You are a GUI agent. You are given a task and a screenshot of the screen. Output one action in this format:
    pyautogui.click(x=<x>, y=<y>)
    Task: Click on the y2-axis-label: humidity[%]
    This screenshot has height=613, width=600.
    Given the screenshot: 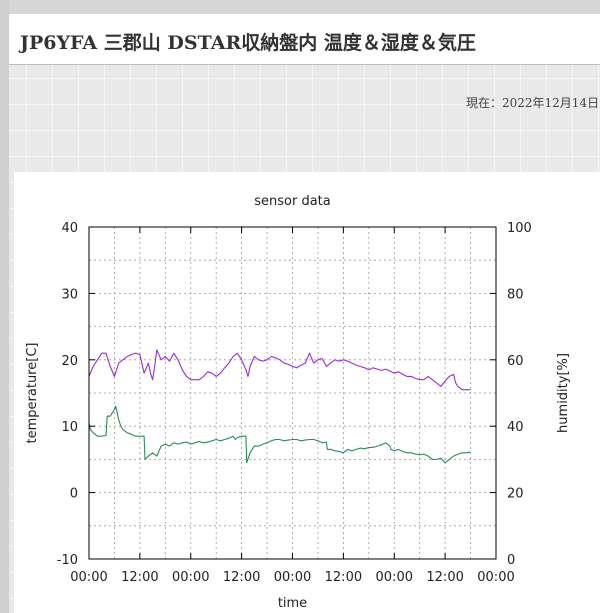 What is the action you would take?
    pyautogui.click(x=563, y=393)
    